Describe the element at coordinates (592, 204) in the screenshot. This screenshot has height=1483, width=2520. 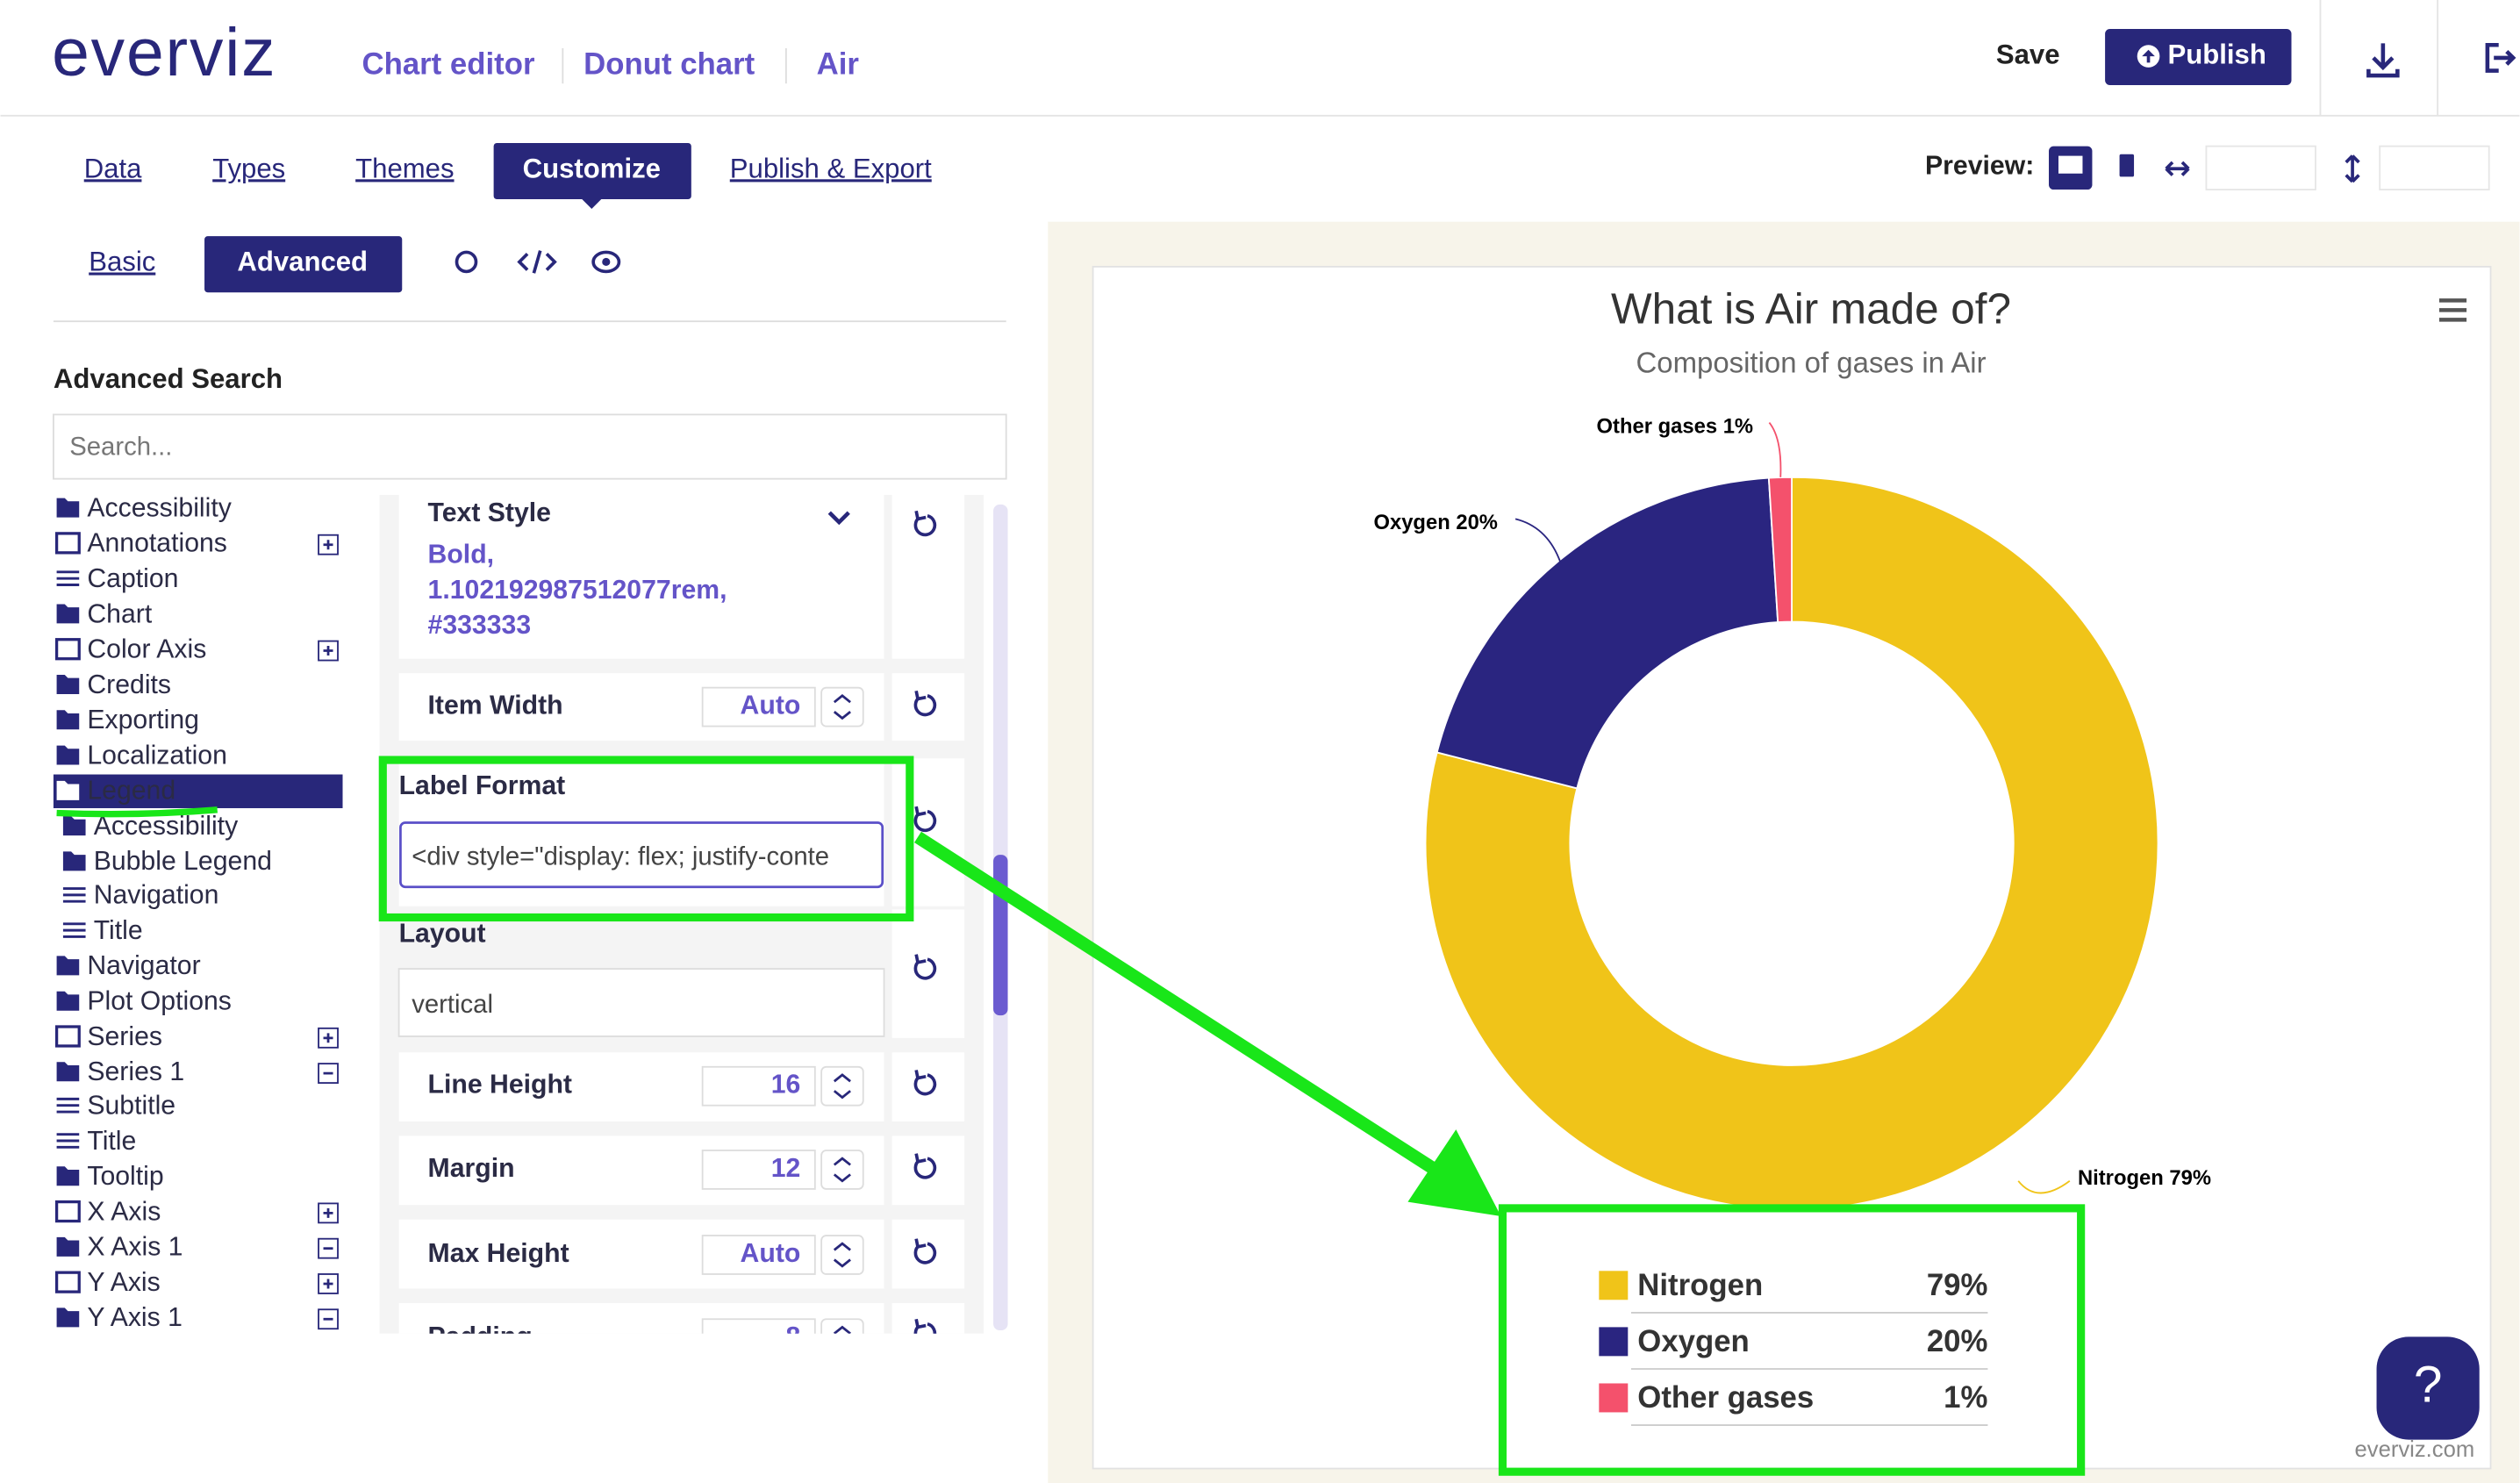
I see `active-tab-pointer` at that location.